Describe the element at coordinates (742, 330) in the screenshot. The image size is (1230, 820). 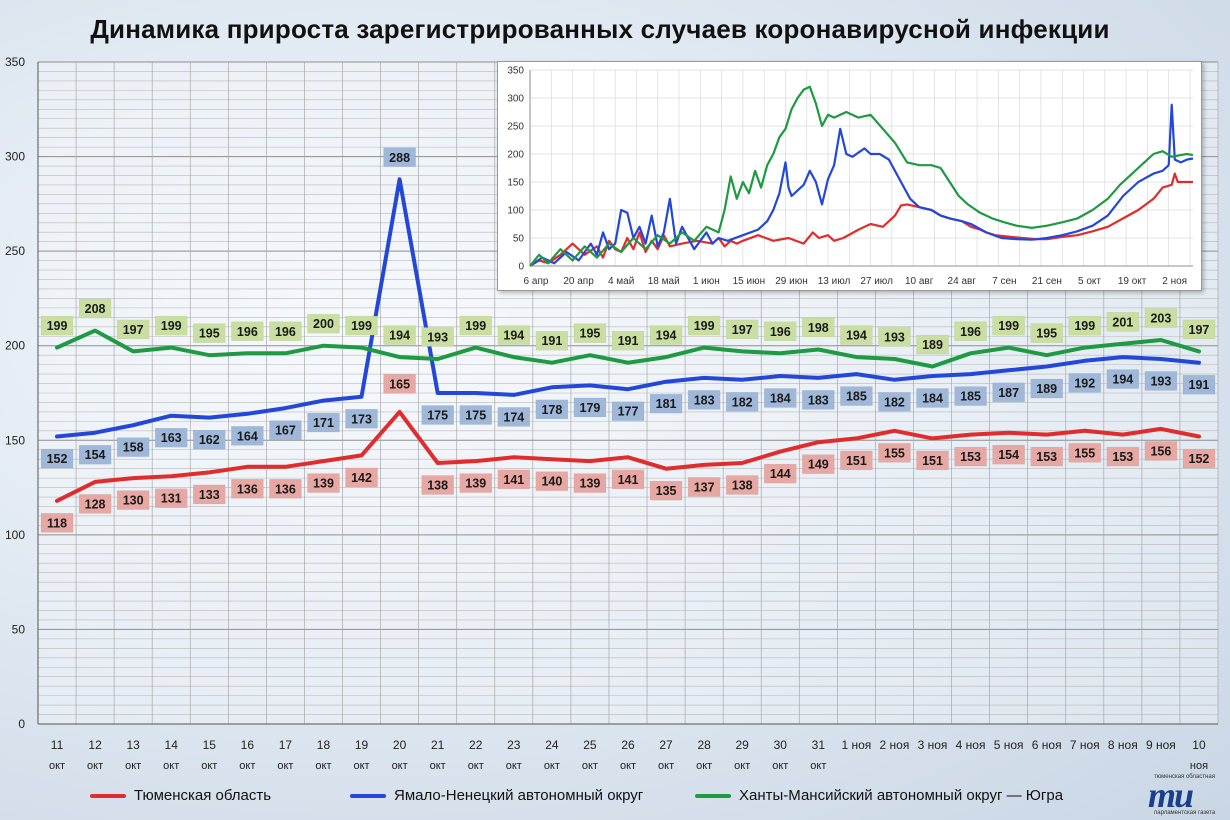
I see `data-label: 197` at that location.